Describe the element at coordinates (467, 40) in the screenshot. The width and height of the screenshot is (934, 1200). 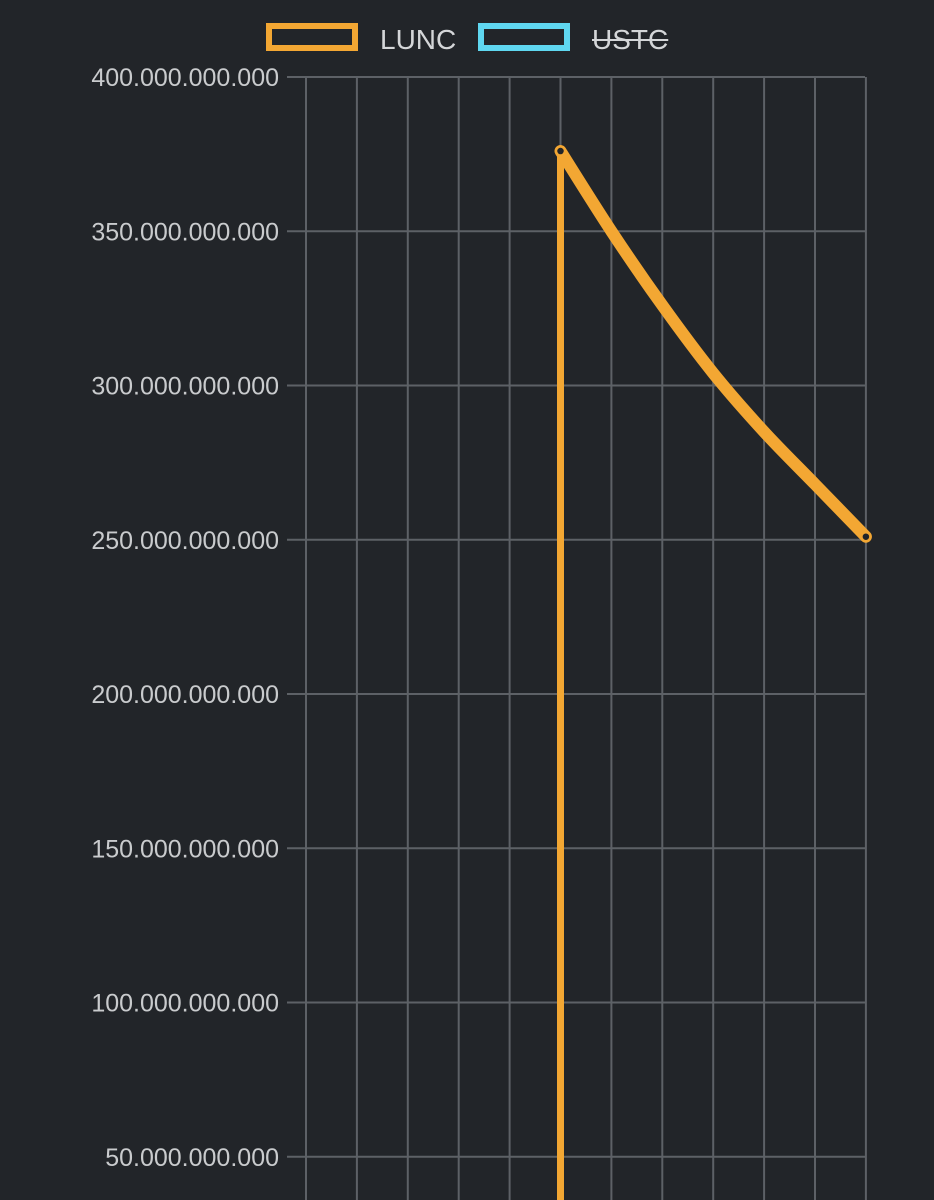
I see `legend: LUNC USTC` at that location.